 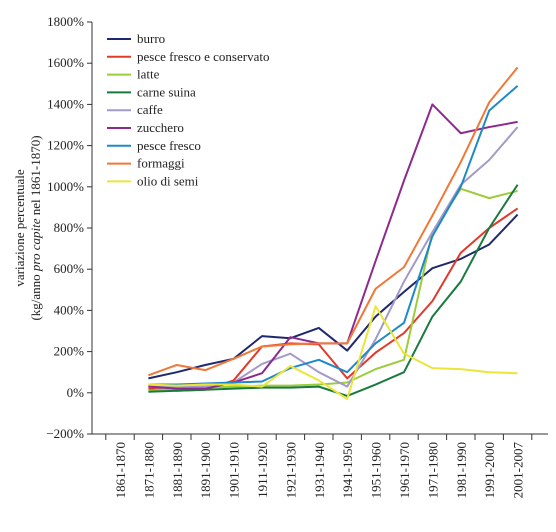 What do you see at coordinates (65, 21) in the screenshot?
I see `y-tick-label: 1800%` at bounding box center [65, 21].